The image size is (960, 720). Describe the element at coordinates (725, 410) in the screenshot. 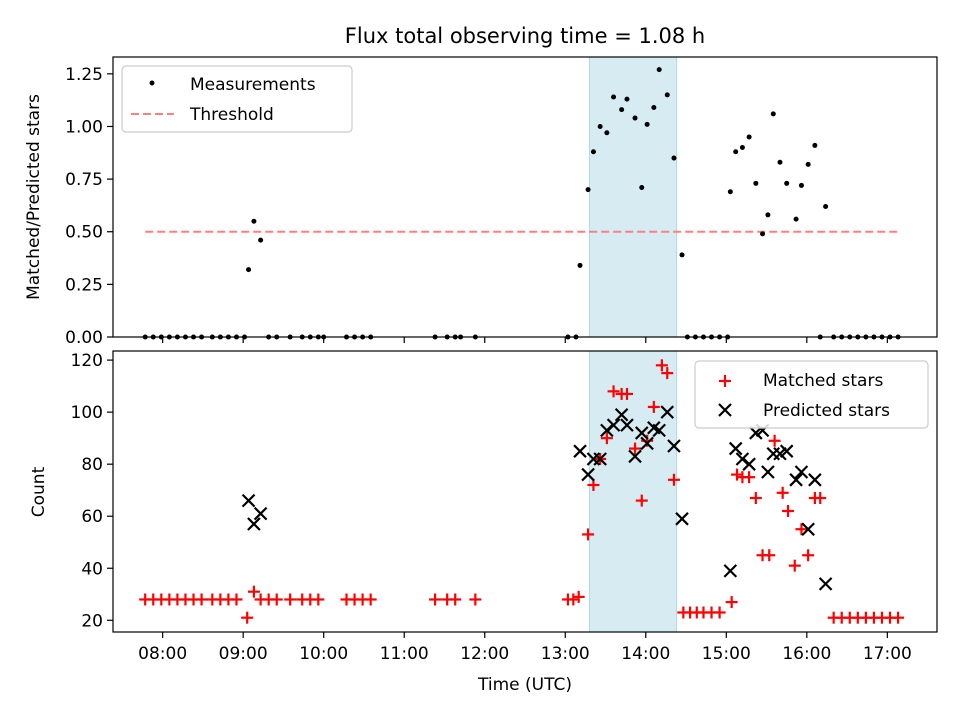

I see `legend-predicted-marker` at that location.